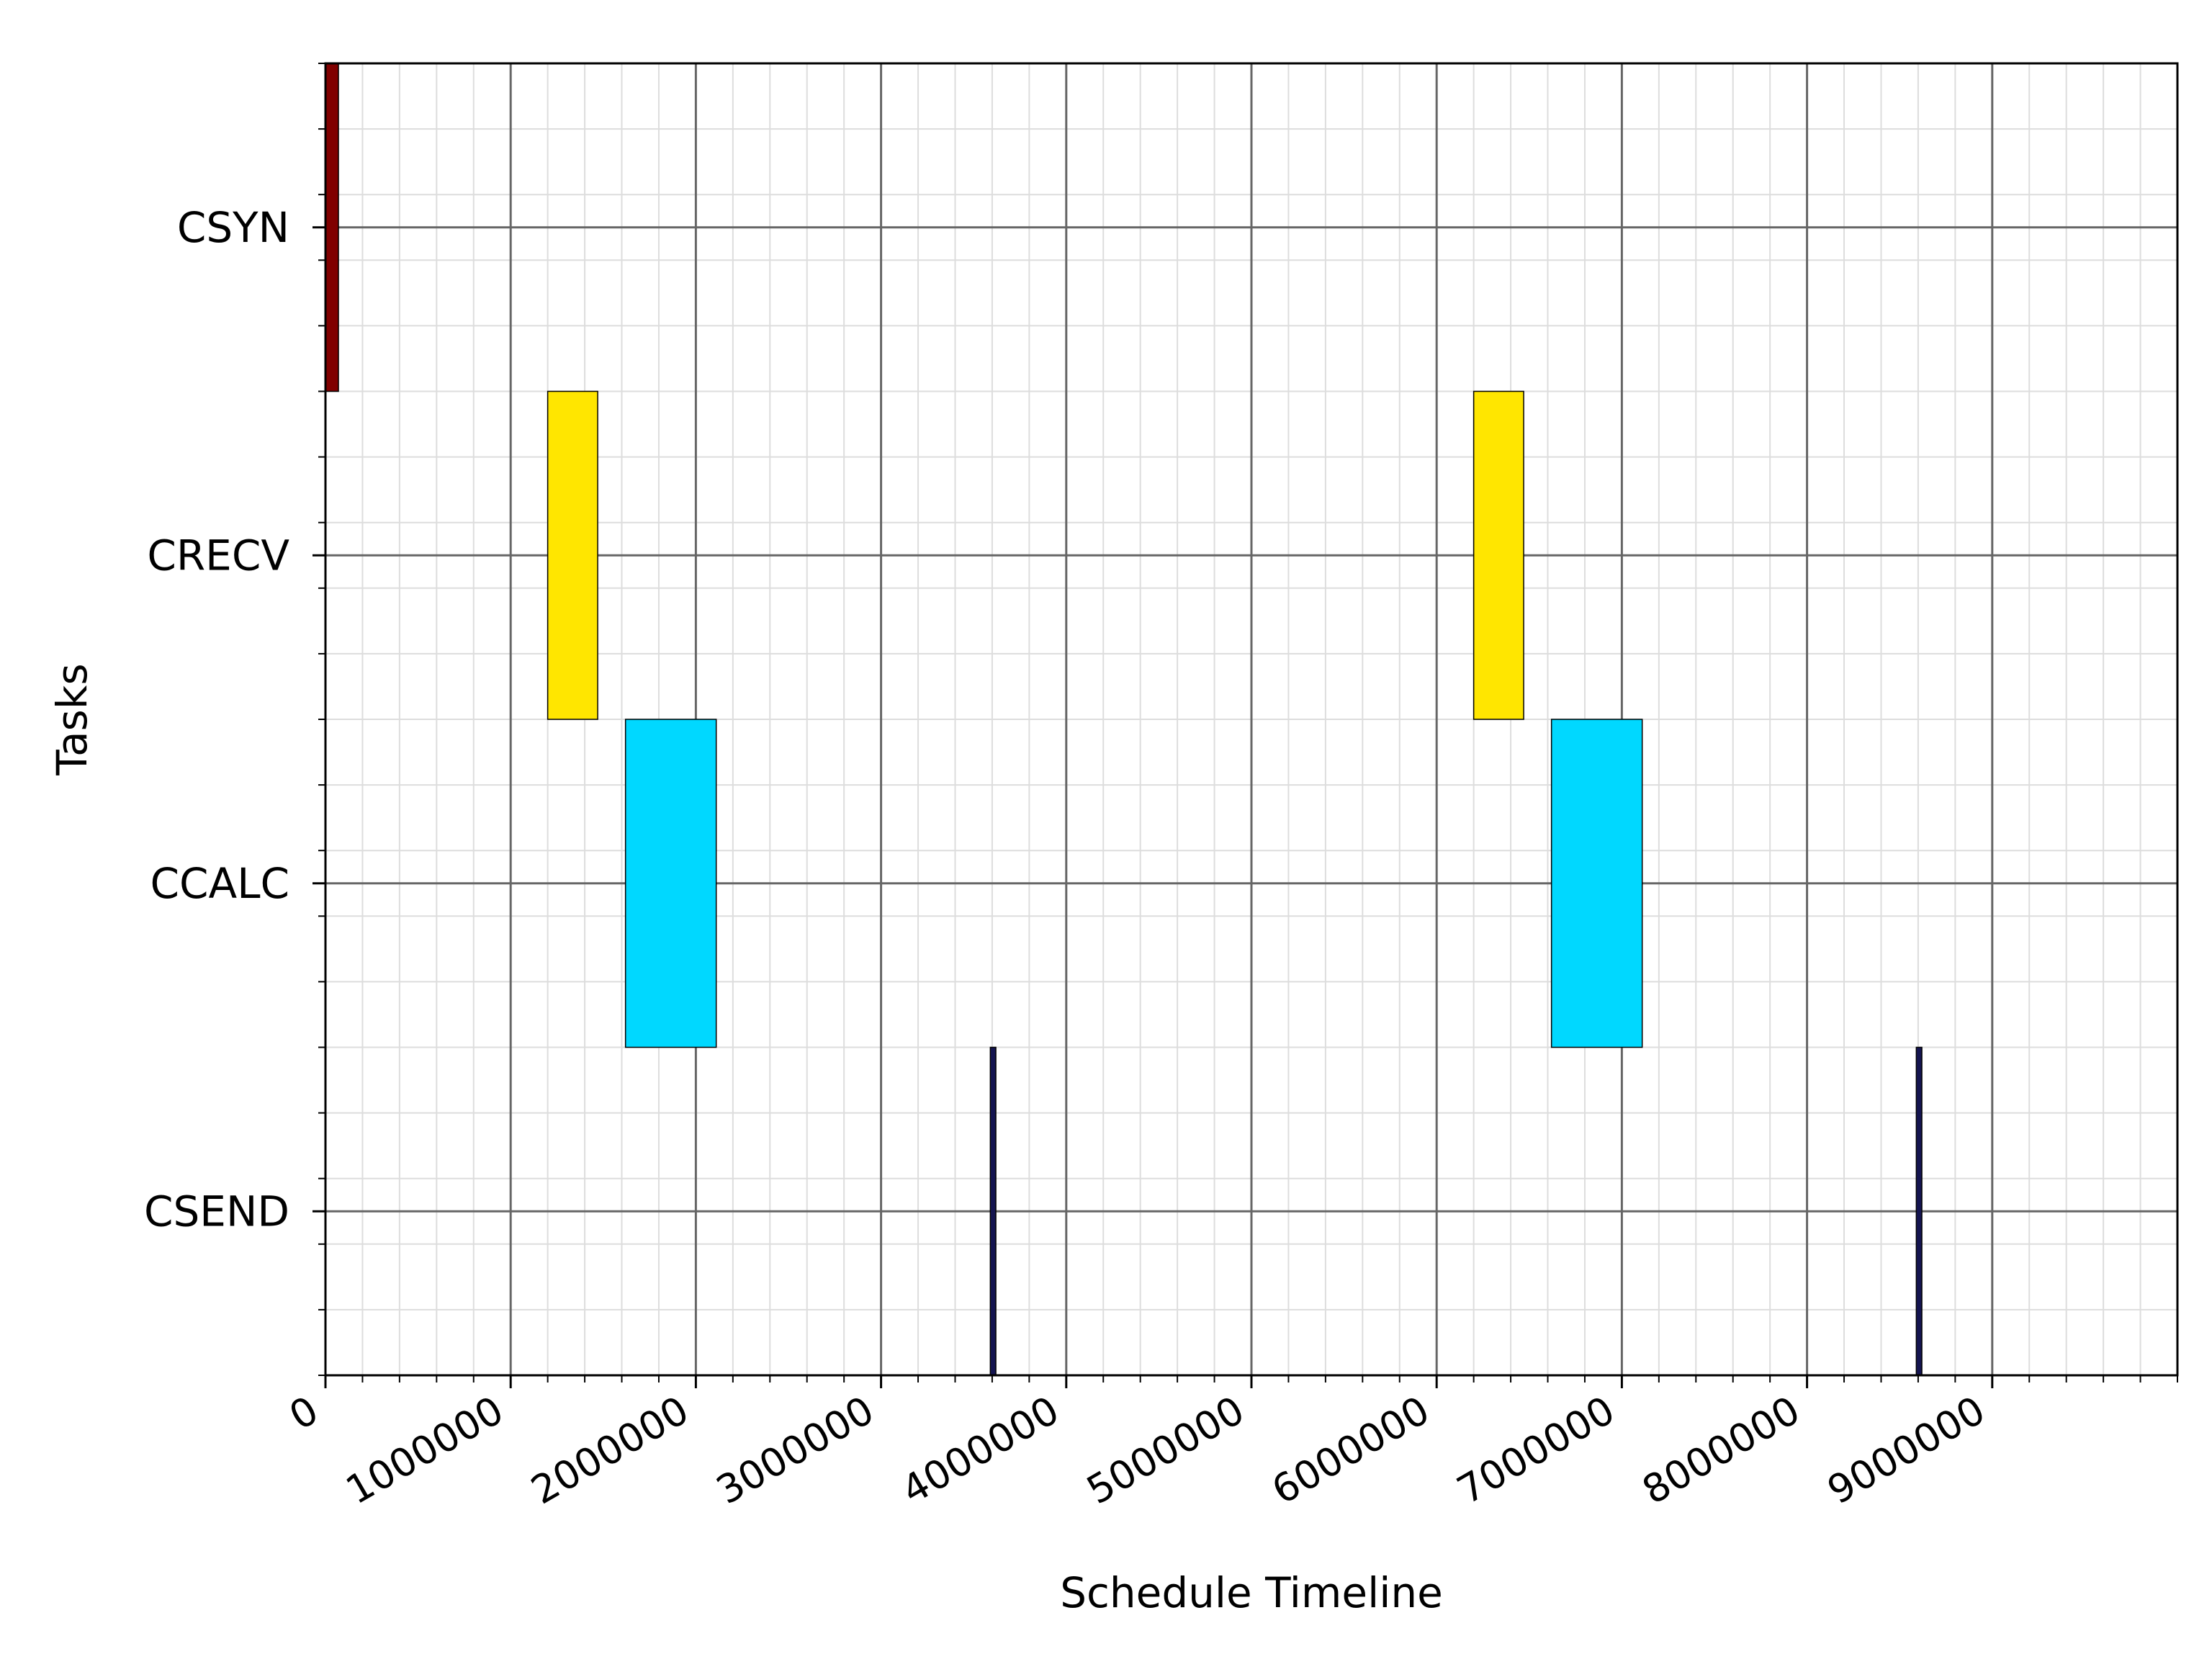 This screenshot has width=2212, height=1659. I want to click on y-tick-label: CSEND, so click(217, 1211).